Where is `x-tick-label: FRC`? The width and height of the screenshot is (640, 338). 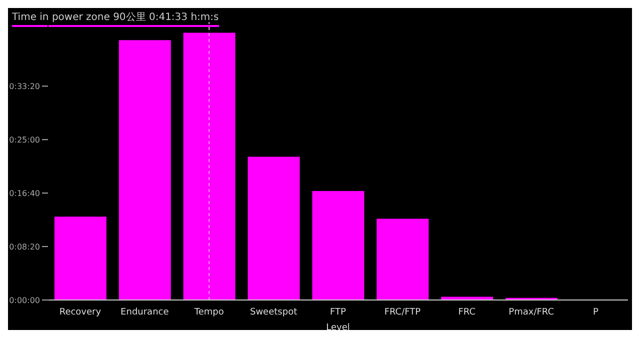 x-tick-label: FRC is located at coordinates (467, 312).